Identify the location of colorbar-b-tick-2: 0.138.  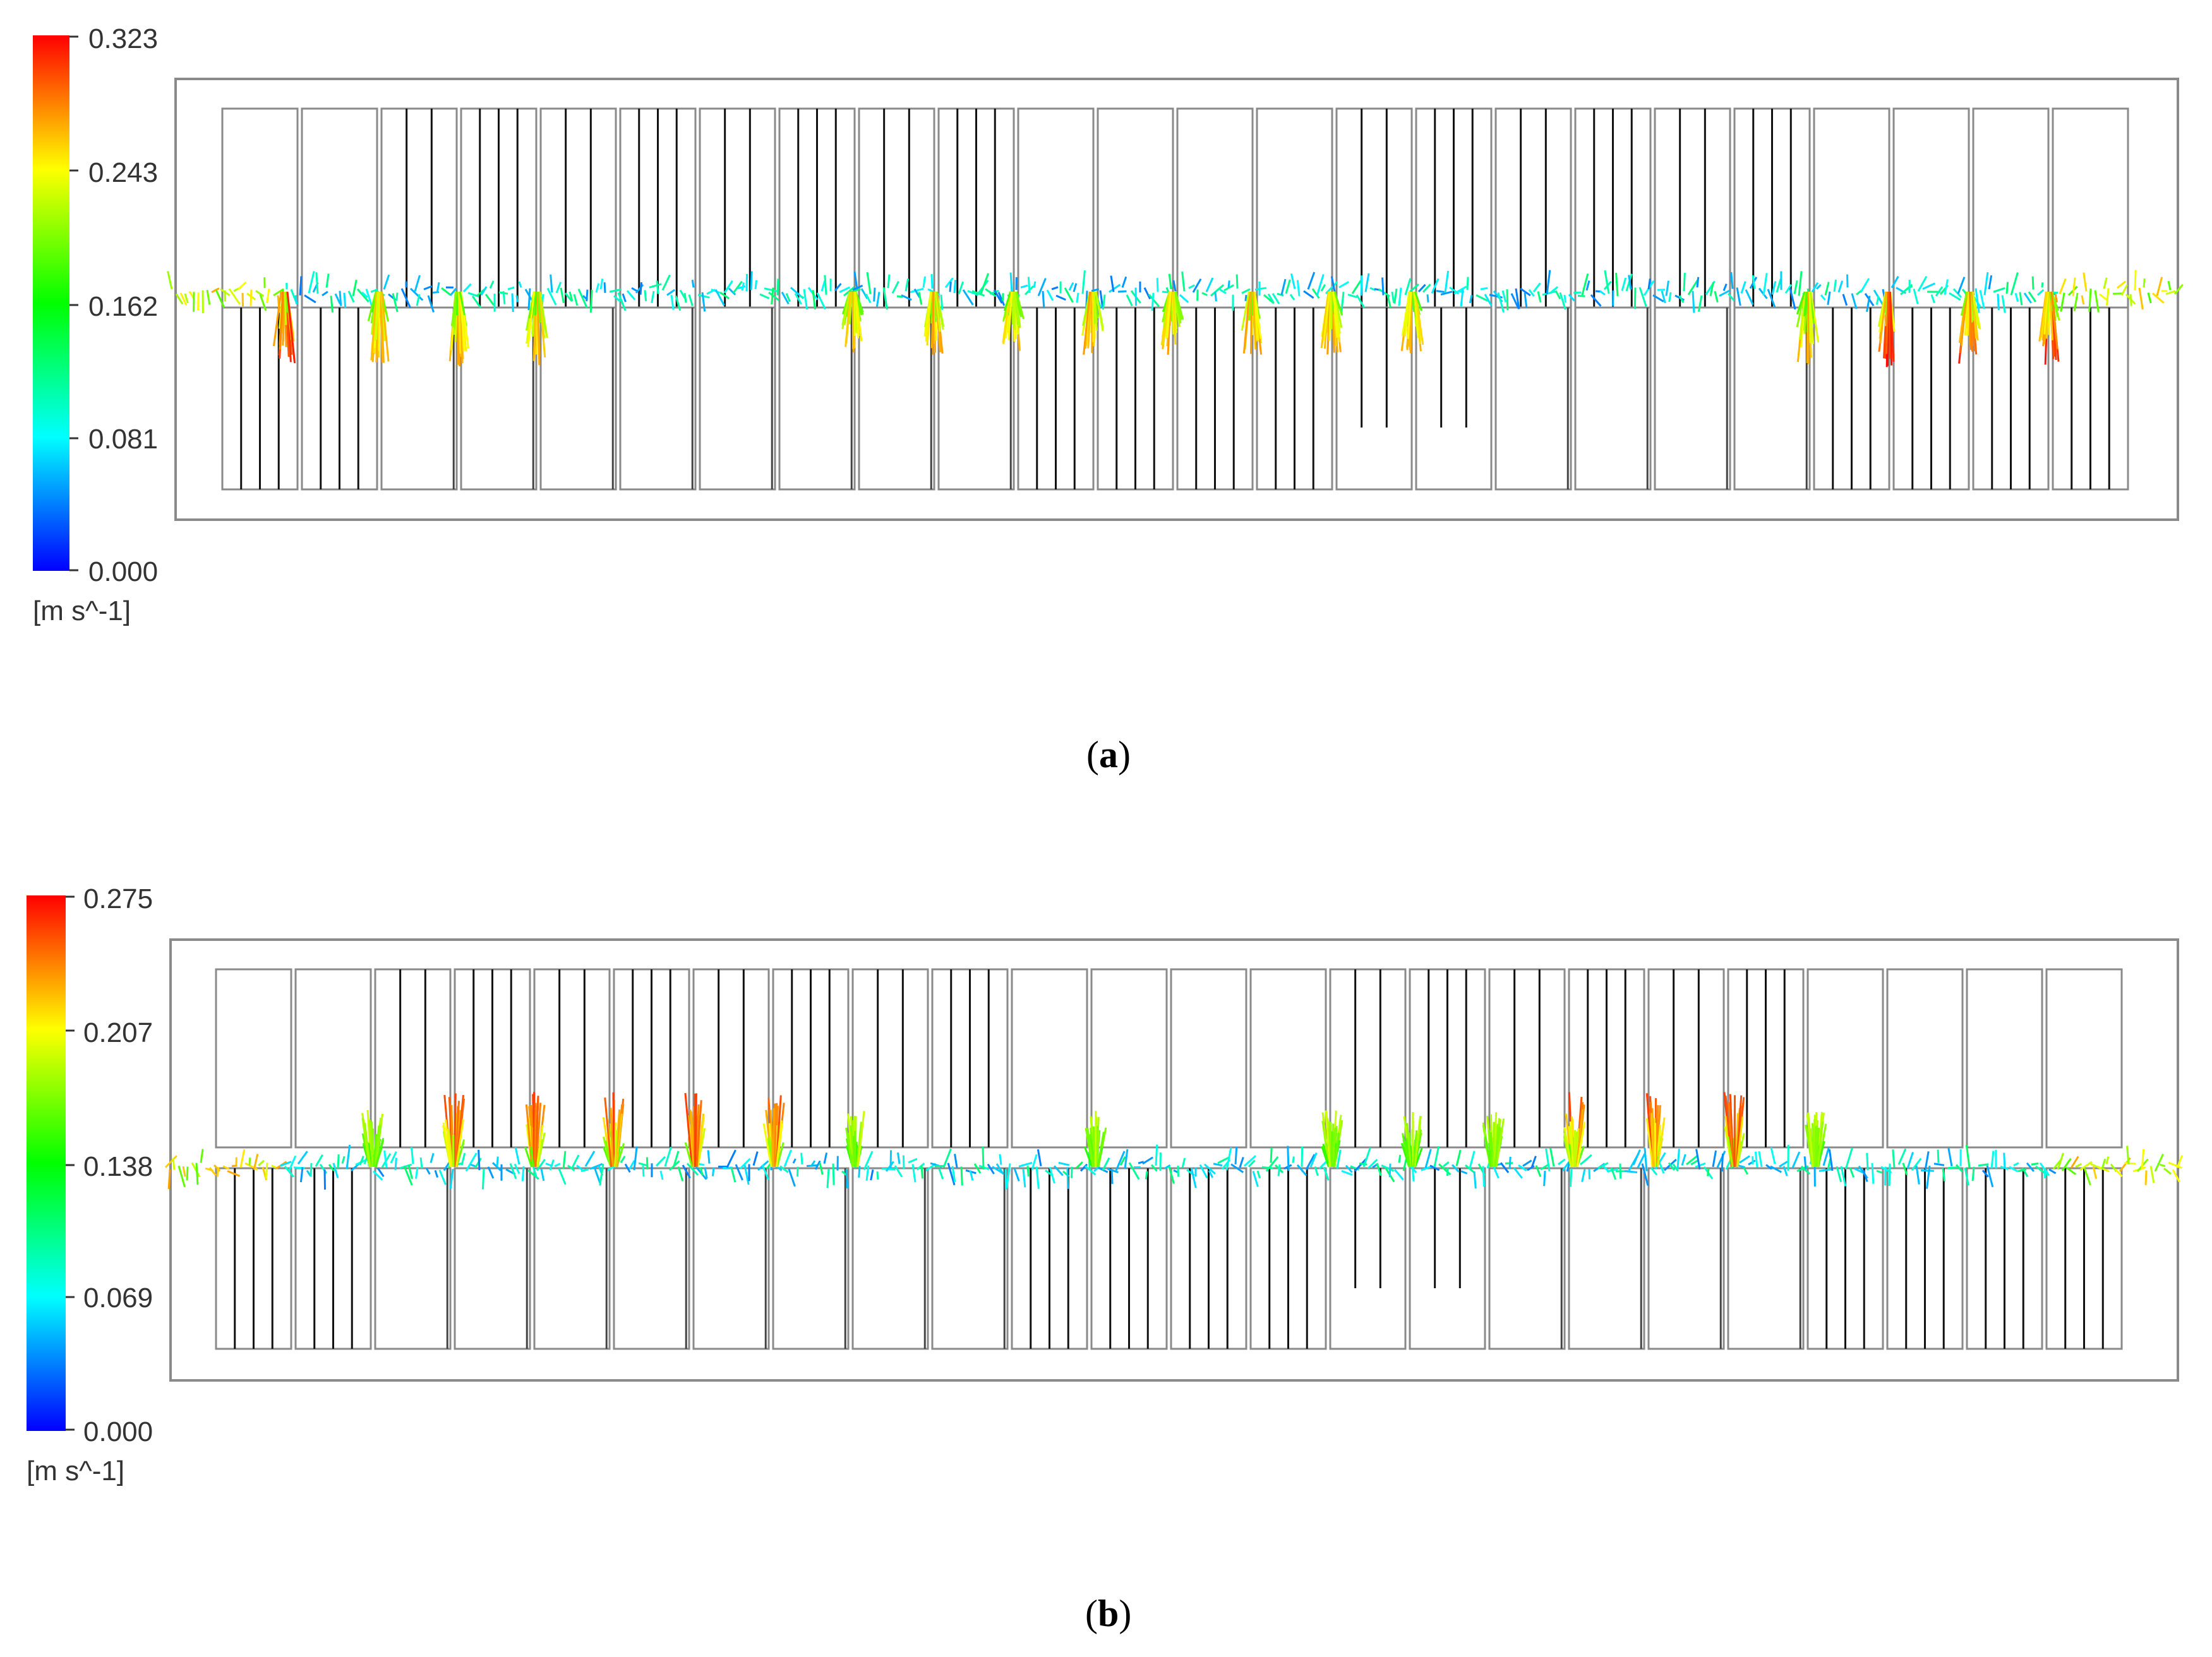
(118, 1166).